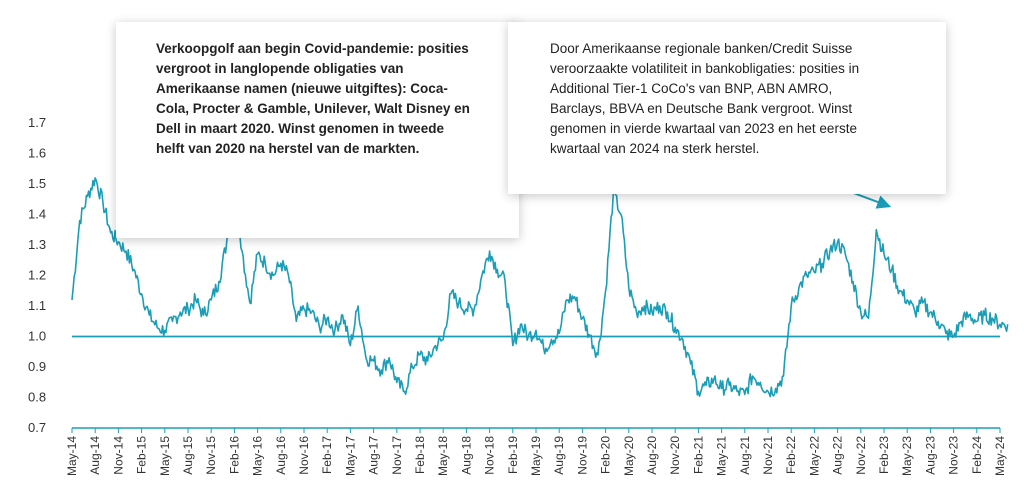 Image resolution: width=1024 pixels, height=497 pixels. Describe the element at coordinates (420, 455) in the screenshot. I see `x-tick-label: Feb-18` at that location.